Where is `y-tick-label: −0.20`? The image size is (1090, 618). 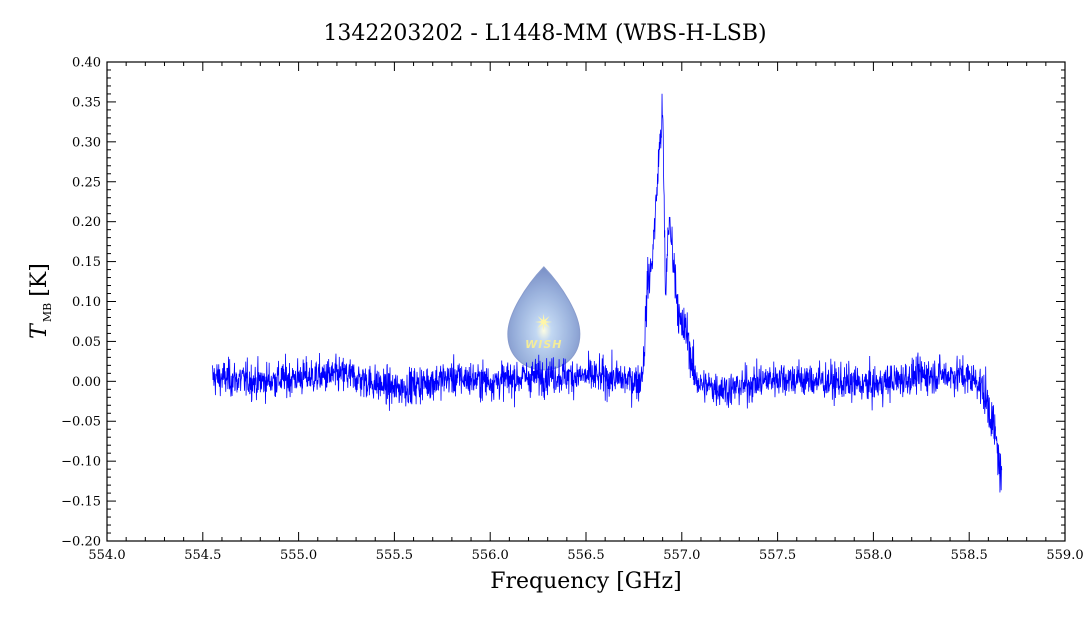 y-tick-label: −0.20 is located at coordinates (81, 542).